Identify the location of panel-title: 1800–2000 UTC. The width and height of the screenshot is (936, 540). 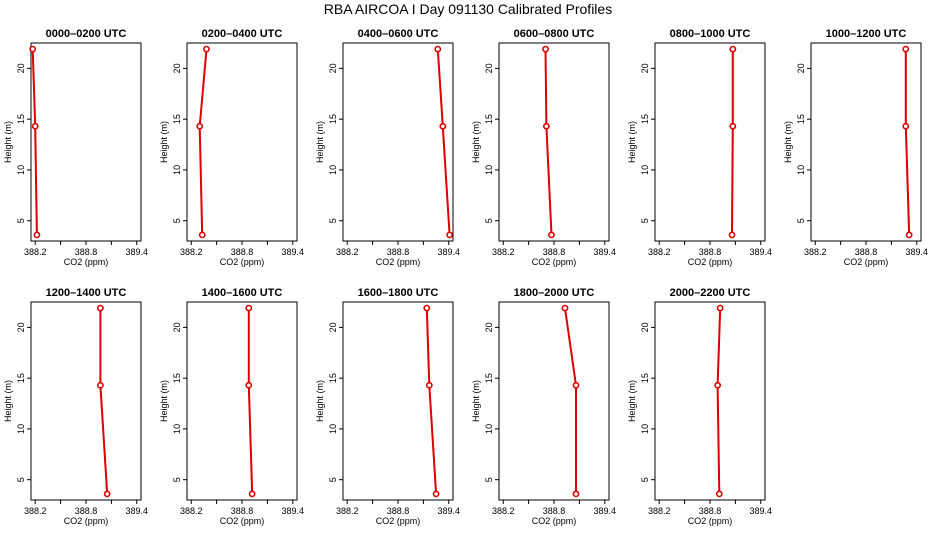
(554, 293).